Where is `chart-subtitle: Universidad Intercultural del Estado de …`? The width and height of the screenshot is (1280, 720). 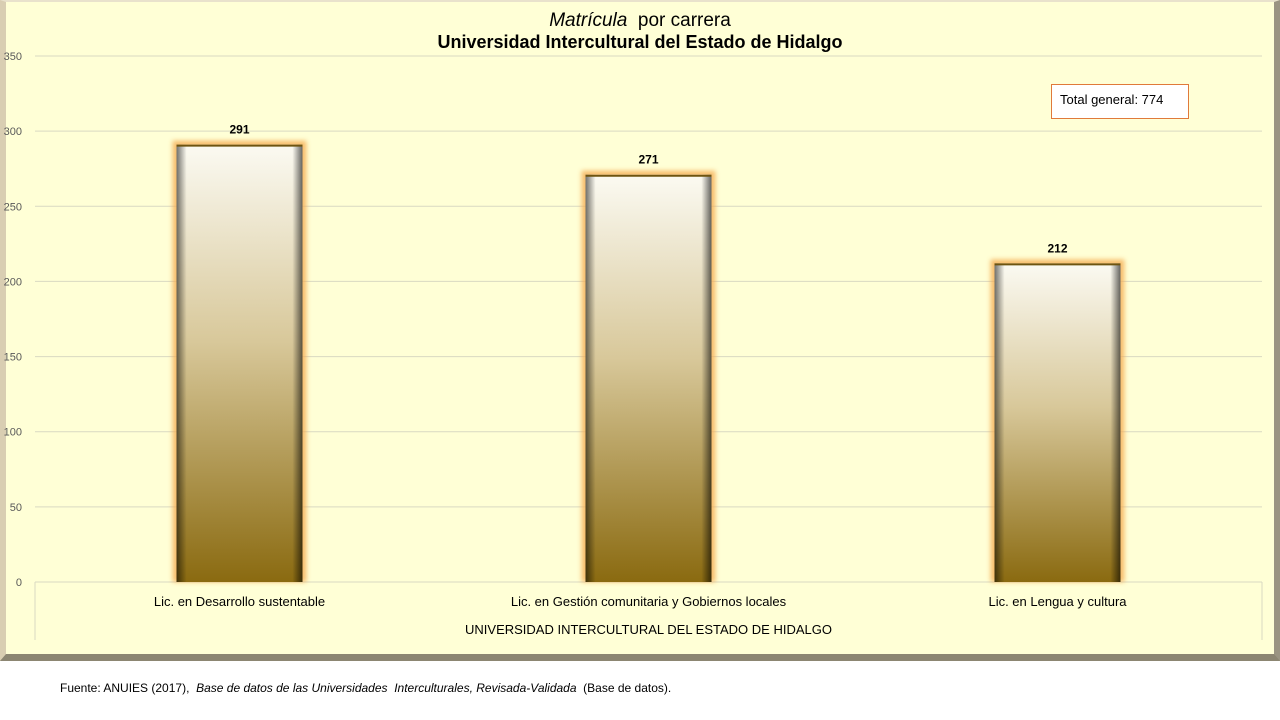 chart-subtitle: Universidad Intercultural del Estado de … is located at coordinates (640, 42).